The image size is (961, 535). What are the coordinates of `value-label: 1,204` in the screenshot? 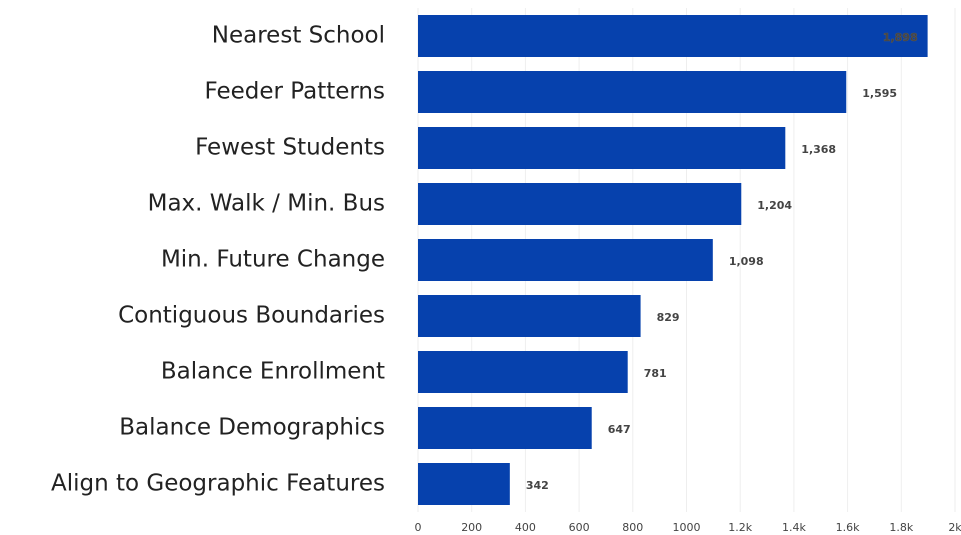 It's located at (774, 205).